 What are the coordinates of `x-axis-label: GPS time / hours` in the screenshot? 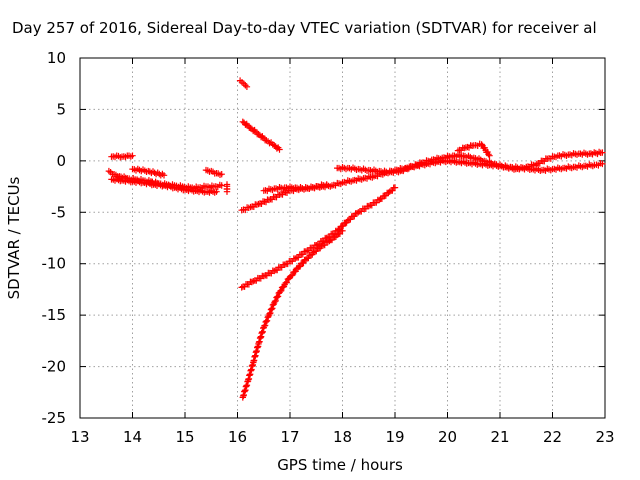 It's located at (340, 465).